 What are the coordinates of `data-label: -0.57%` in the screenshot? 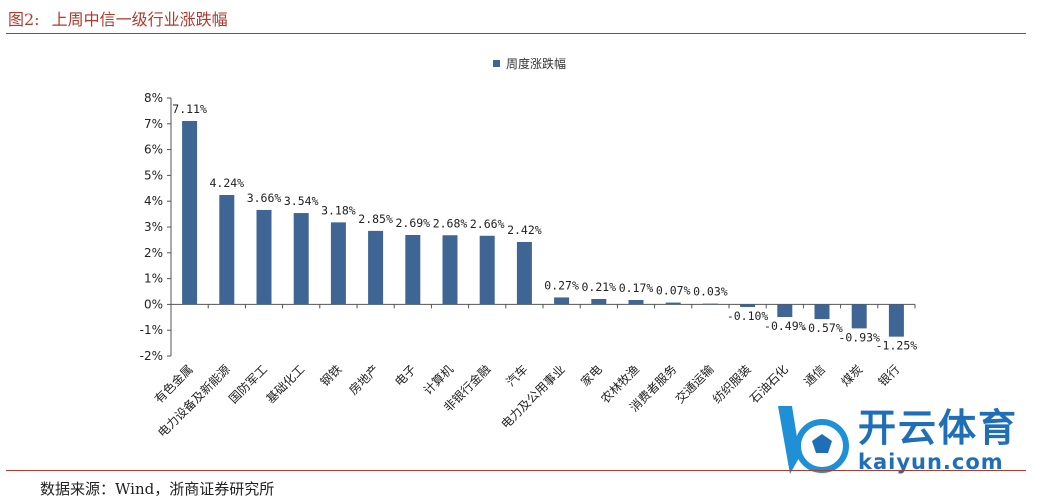 It's located at (822, 328).